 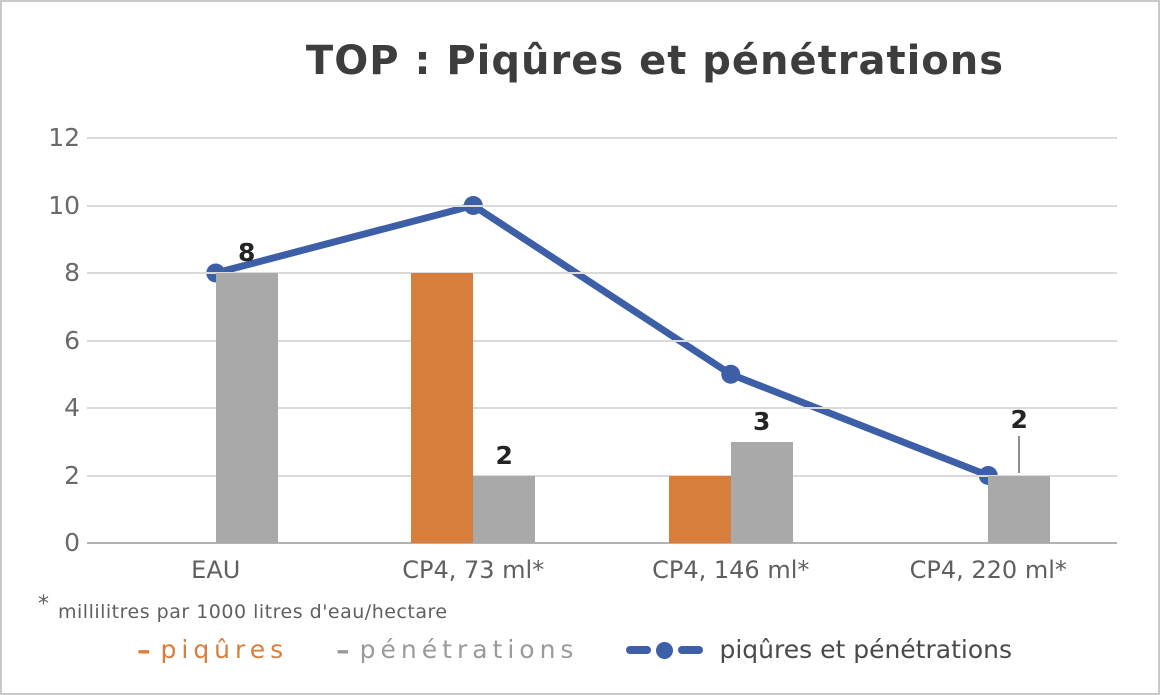 I want to click on x-label-cp4-146-ml-: CP4, 146 ml*, so click(x=731, y=570).